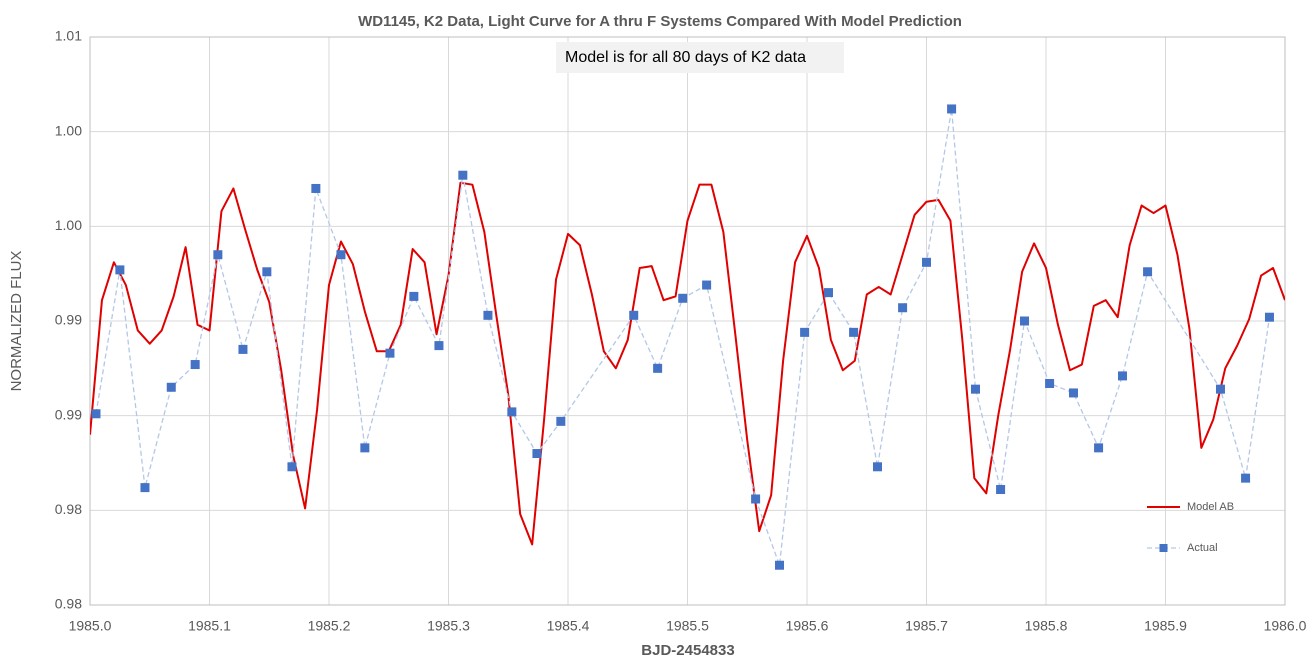  I want to click on x-tick-label: 1985.7, so click(926, 626).